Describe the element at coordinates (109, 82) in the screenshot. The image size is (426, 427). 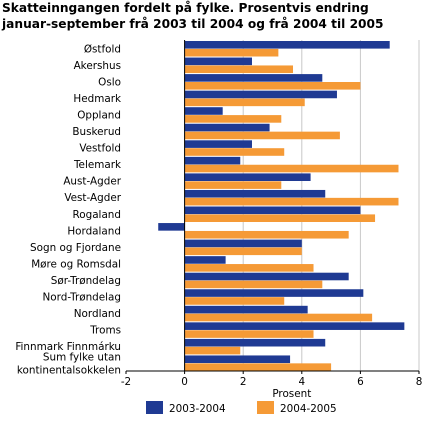
I see `category-label: Oslo` at that location.